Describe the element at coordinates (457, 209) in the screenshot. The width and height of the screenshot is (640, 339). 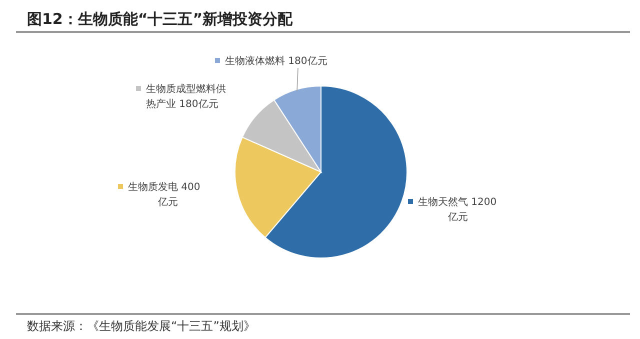
I see `legend-label: 生物天然气 1200亿元` at that location.